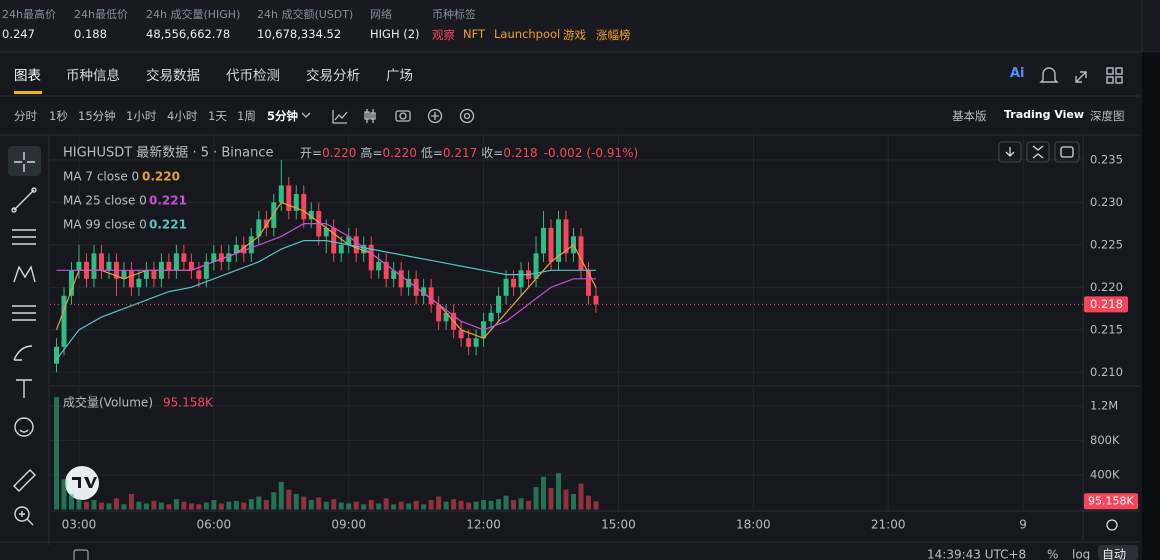 This screenshot has width=1160, height=560. Describe the element at coordinates (1111, 500) in the screenshot. I see `volume-badge-label: 95.158K` at that location.